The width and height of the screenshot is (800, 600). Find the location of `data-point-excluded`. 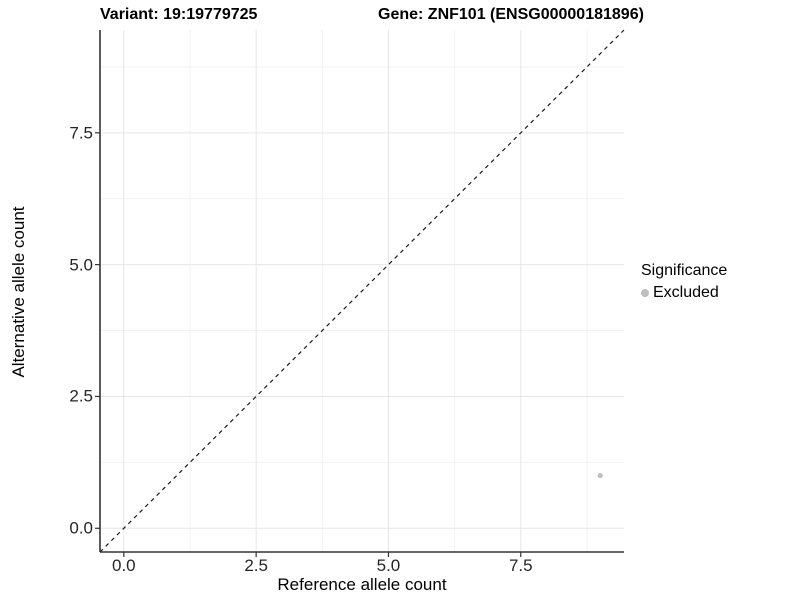

data-point-excluded is located at coordinates (600, 475).